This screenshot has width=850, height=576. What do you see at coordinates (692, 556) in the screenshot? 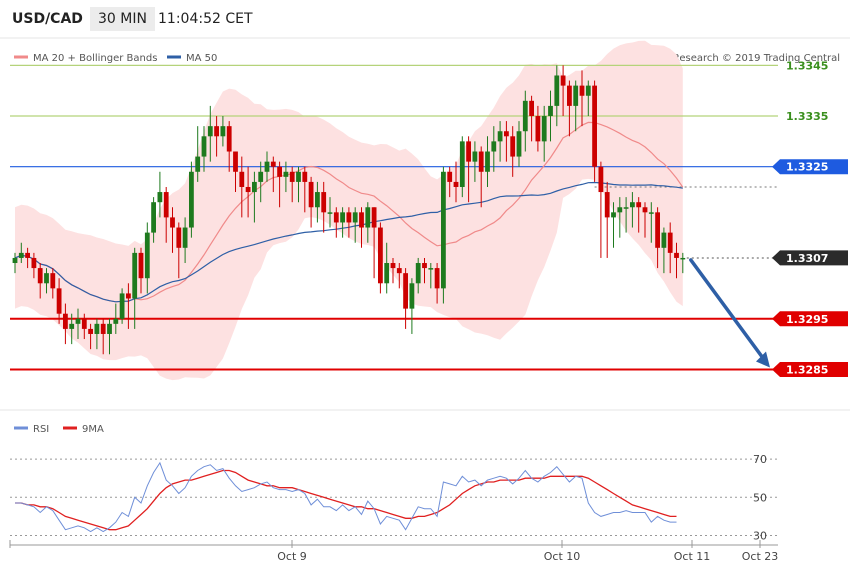
I see `time-axis-label: Oct 11` at bounding box center [692, 556].